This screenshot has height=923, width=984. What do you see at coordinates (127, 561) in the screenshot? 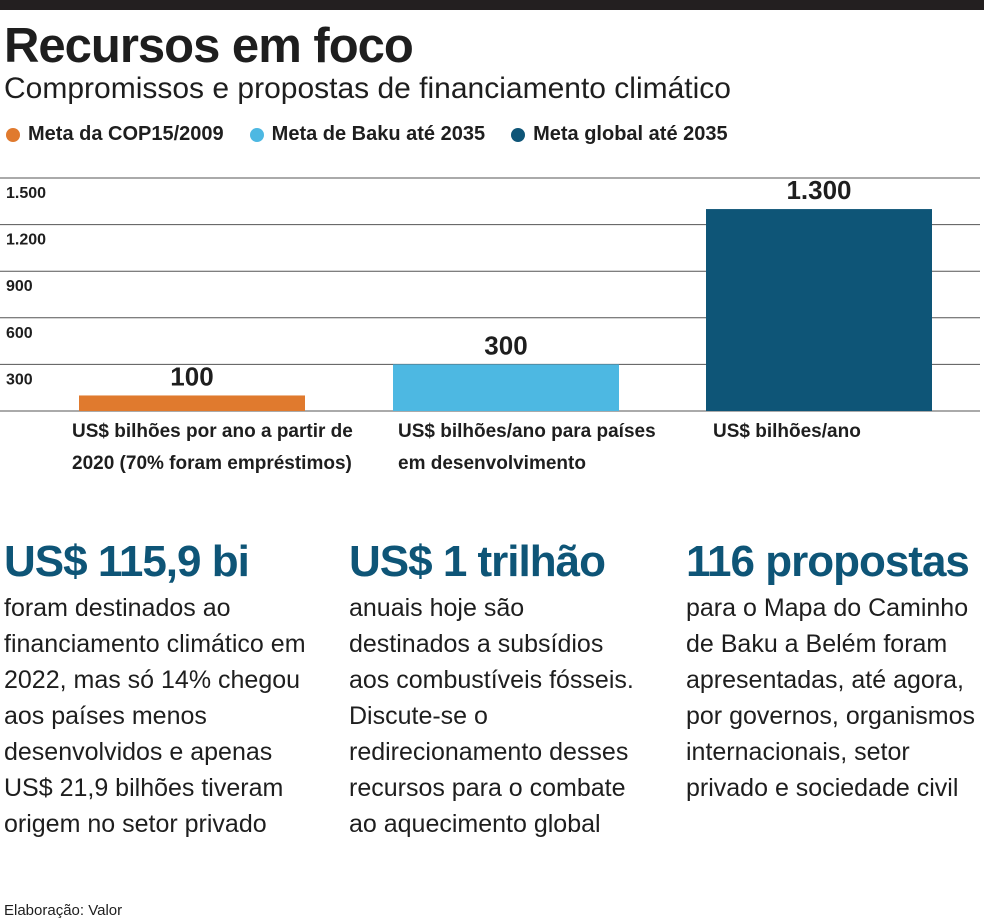
I see `stat-headline: US$ 115,9 bi` at bounding box center [127, 561].